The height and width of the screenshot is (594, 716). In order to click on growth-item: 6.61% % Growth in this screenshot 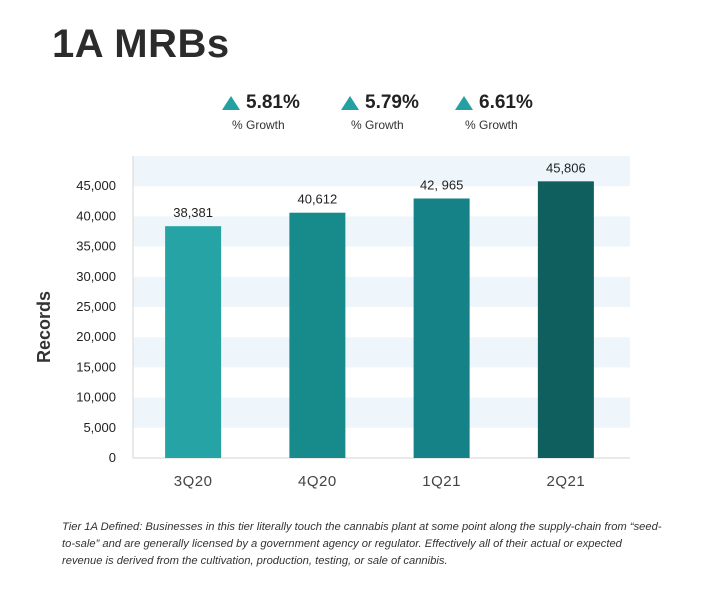, I will do `click(515, 112)`.